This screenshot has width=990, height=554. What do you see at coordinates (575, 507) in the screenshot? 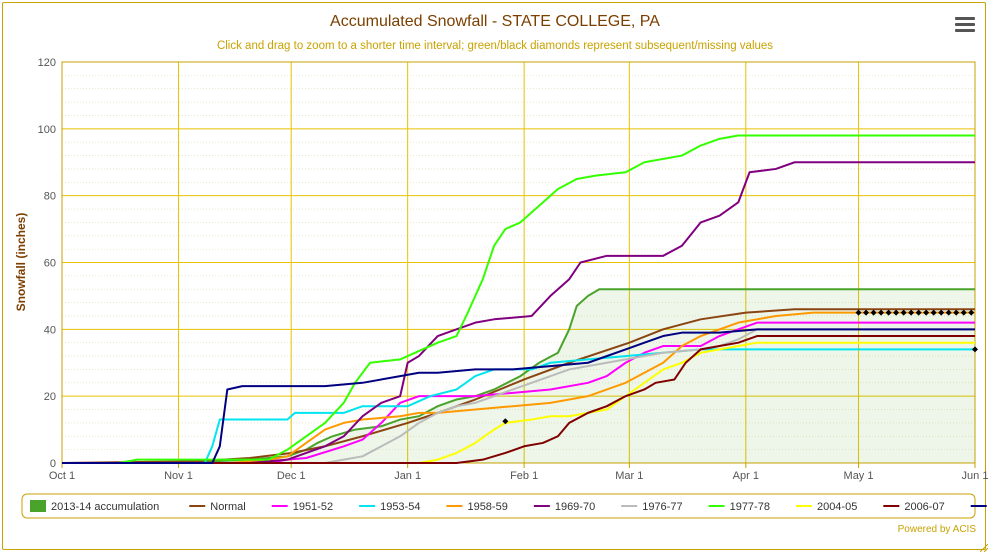
I see `legend-label: 1969-70` at bounding box center [575, 507].